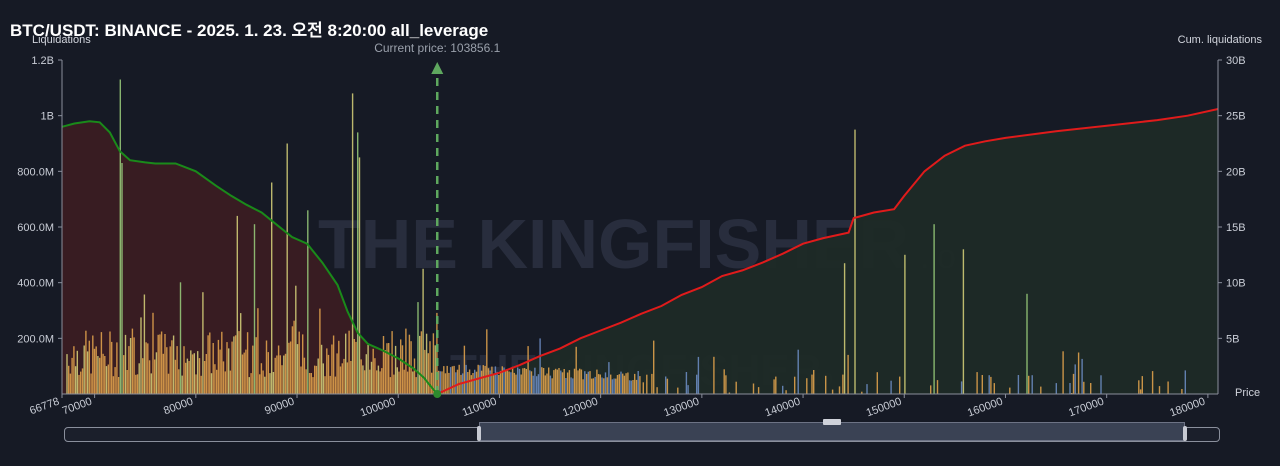  Describe the element at coordinates (580, 408) in the screenshot. I see `x-tick-label: 120000` at that location.